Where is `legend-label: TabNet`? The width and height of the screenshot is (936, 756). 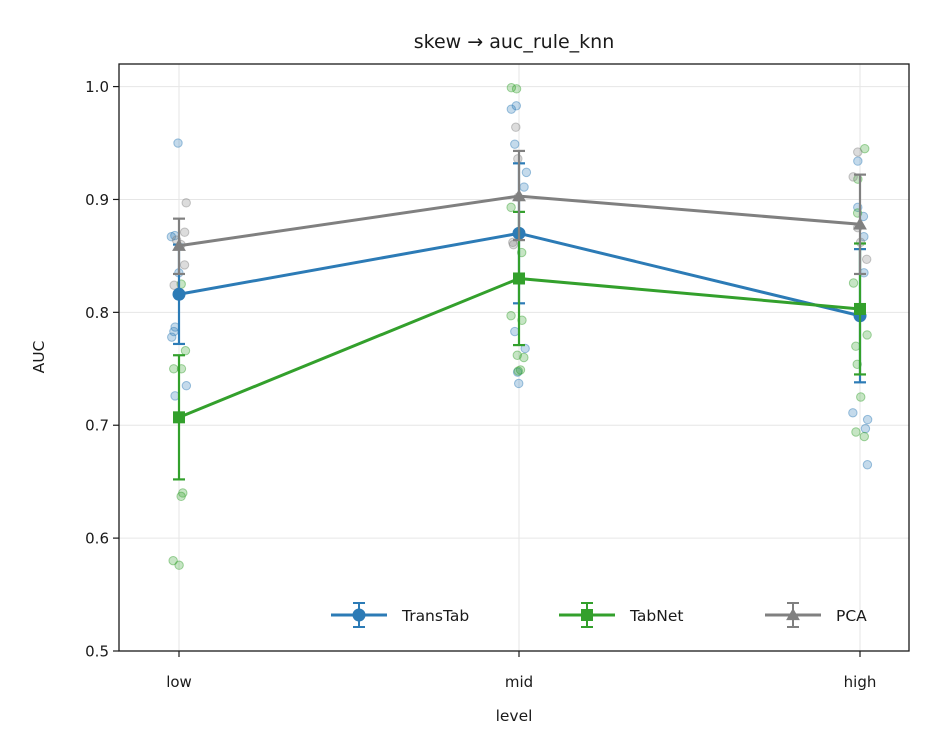
legend-label: TabNet is located at coordinates (656, 616).